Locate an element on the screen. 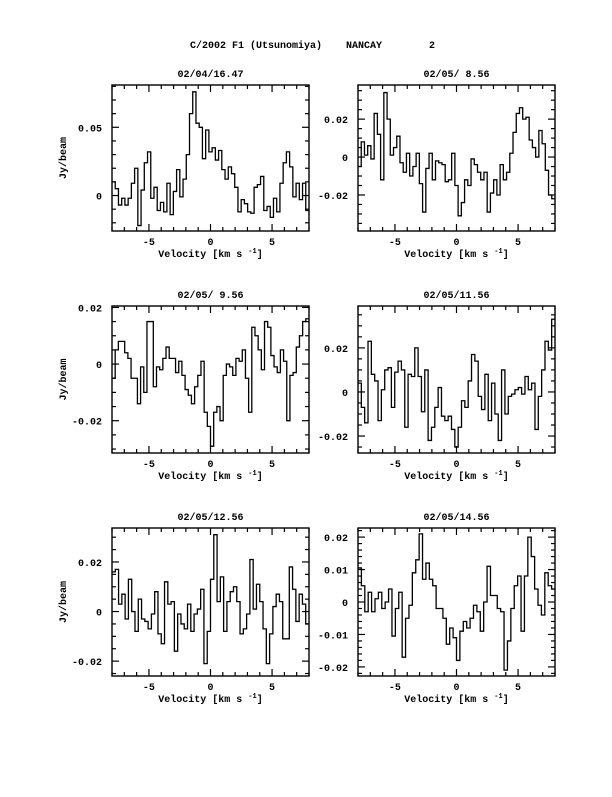 The width and height of the screenshot is (612, 797). header-object: C/2002 F1 (Utsunomiya) is located at coordinates (256, 46).